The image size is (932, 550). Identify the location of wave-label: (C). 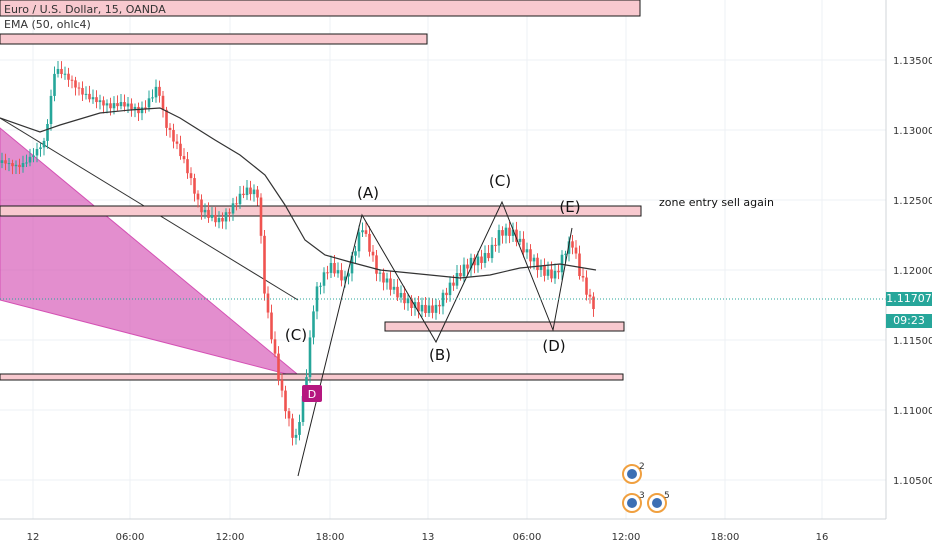
(500, 181).